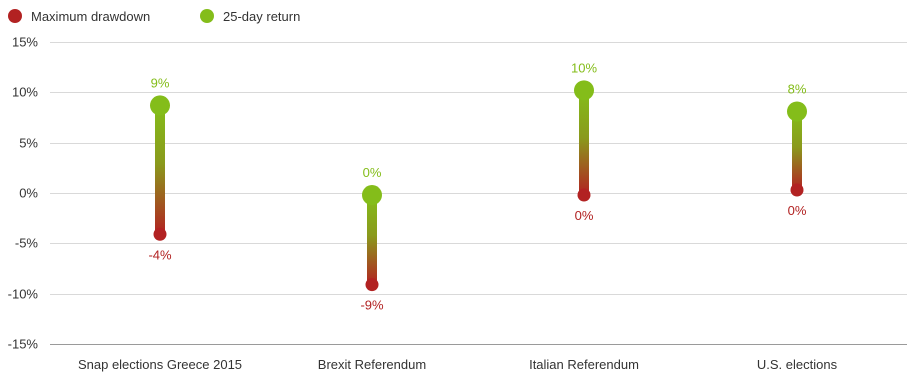 This screenshot has width=907, height=374. I want to click on drawdown-label-0: -4%, so click(160, 254).